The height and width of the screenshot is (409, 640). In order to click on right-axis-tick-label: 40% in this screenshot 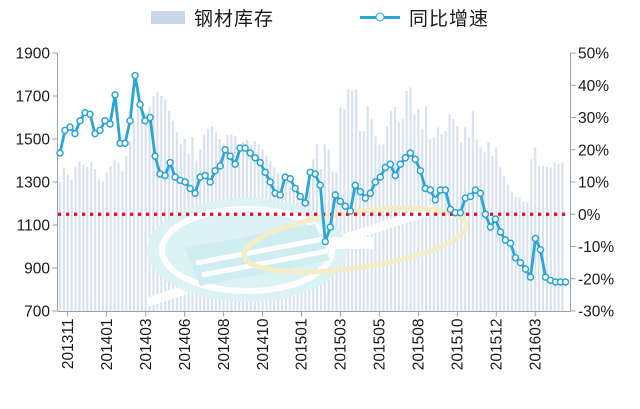, I will do `click(593, 86)`.